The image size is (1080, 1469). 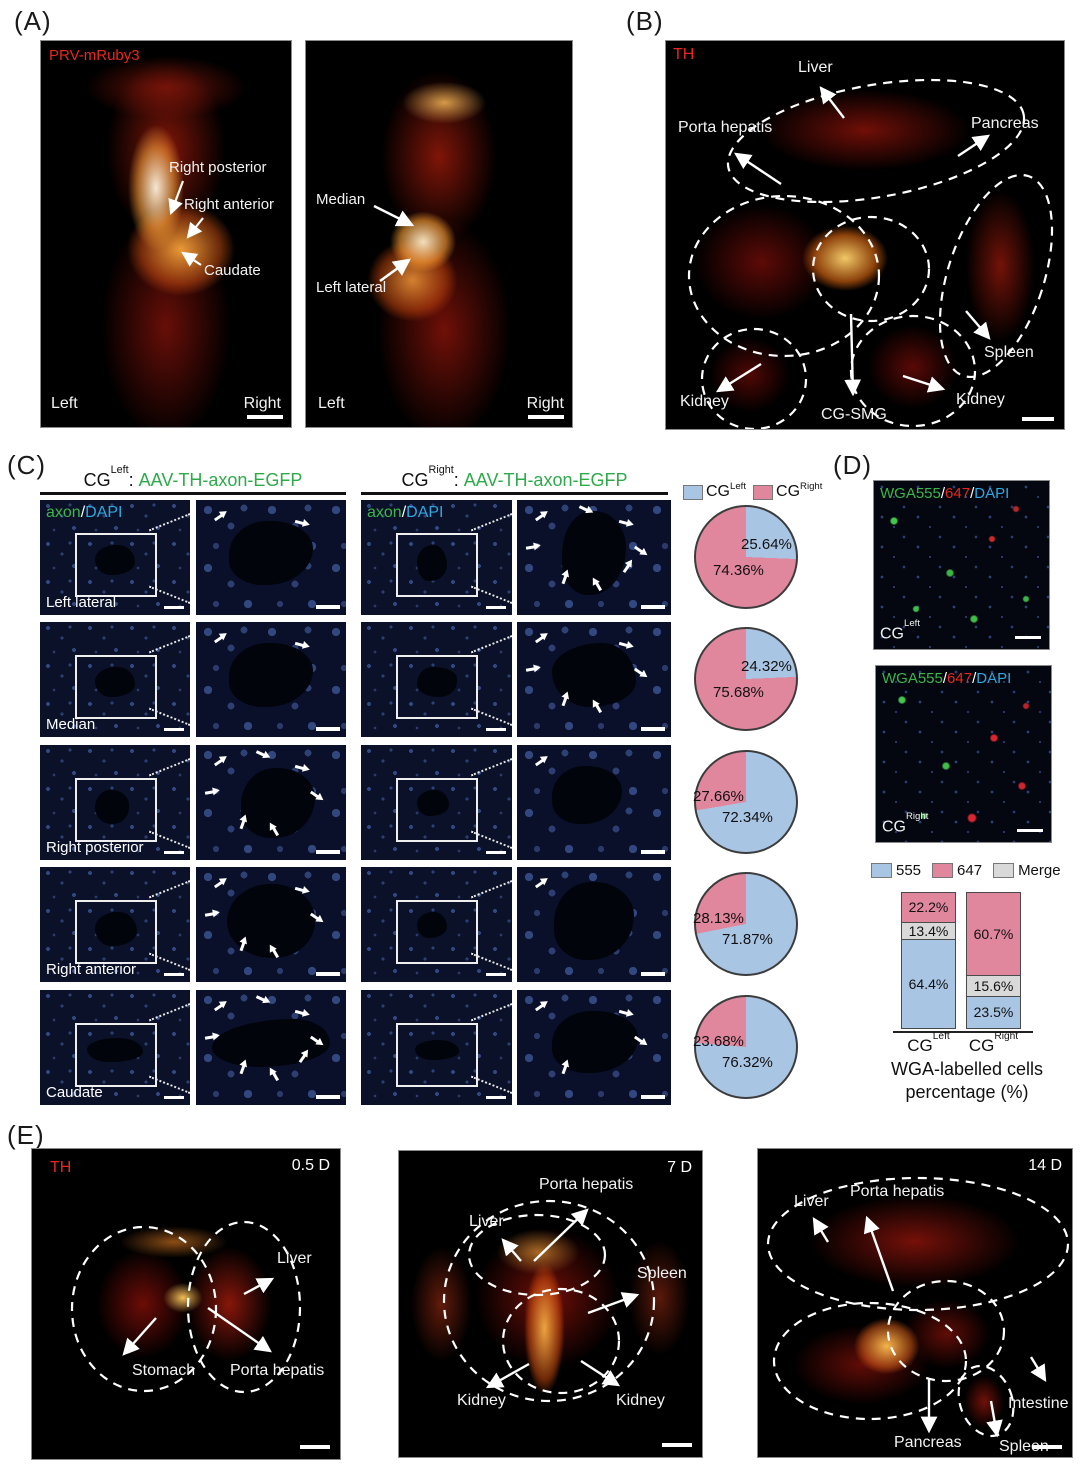 What do you see at coordinates (64, 403) in the screenshot?
I see `side-label-left: Left` at bounding box center [64, 403].